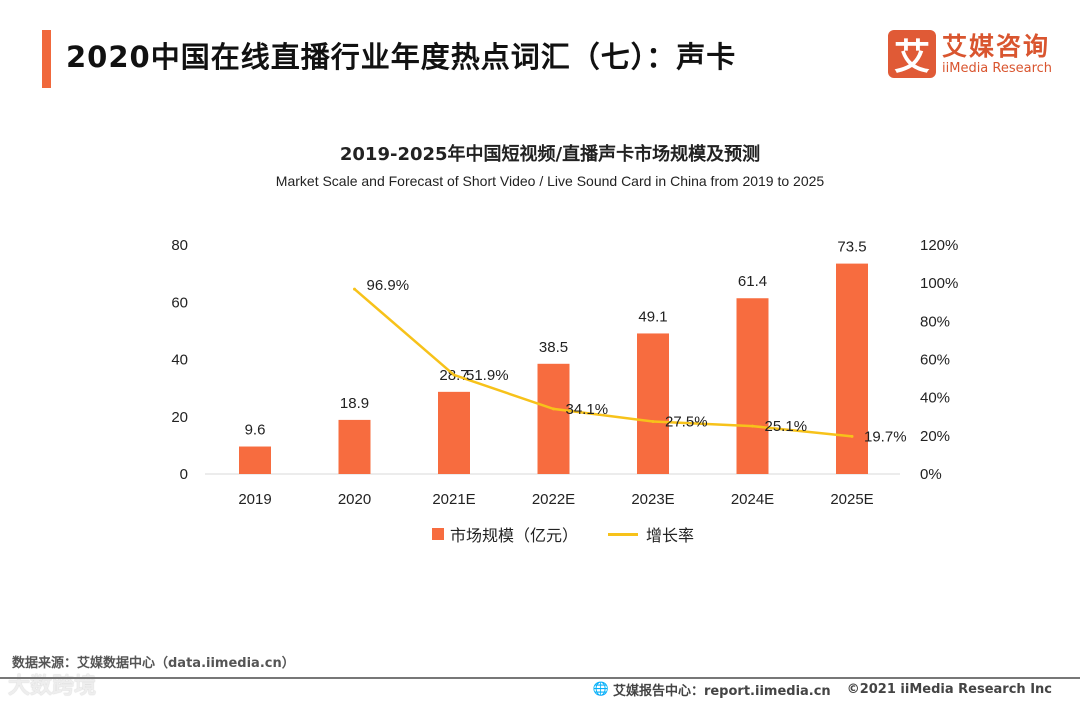 The width and height of the screenshot is (1080, 702). What do you see at coordinates (912, 54) in the screenshot?
I see `logo-mark: 艾` at bounding box center [912, 54].